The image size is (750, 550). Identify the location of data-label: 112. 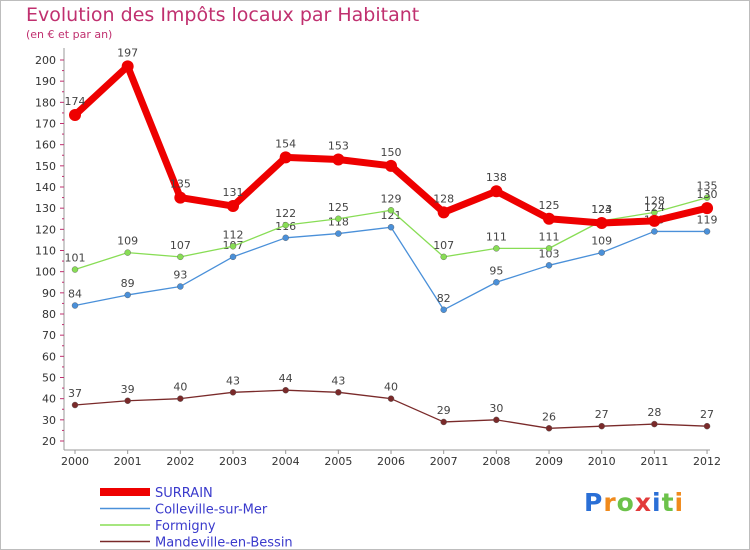
(233, 234).